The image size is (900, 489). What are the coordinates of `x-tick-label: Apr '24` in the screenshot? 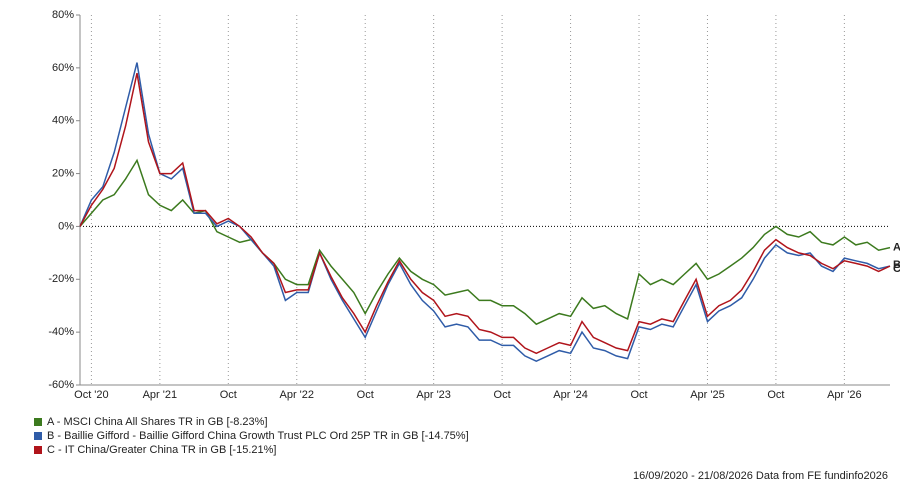 It's located at (570, 395).